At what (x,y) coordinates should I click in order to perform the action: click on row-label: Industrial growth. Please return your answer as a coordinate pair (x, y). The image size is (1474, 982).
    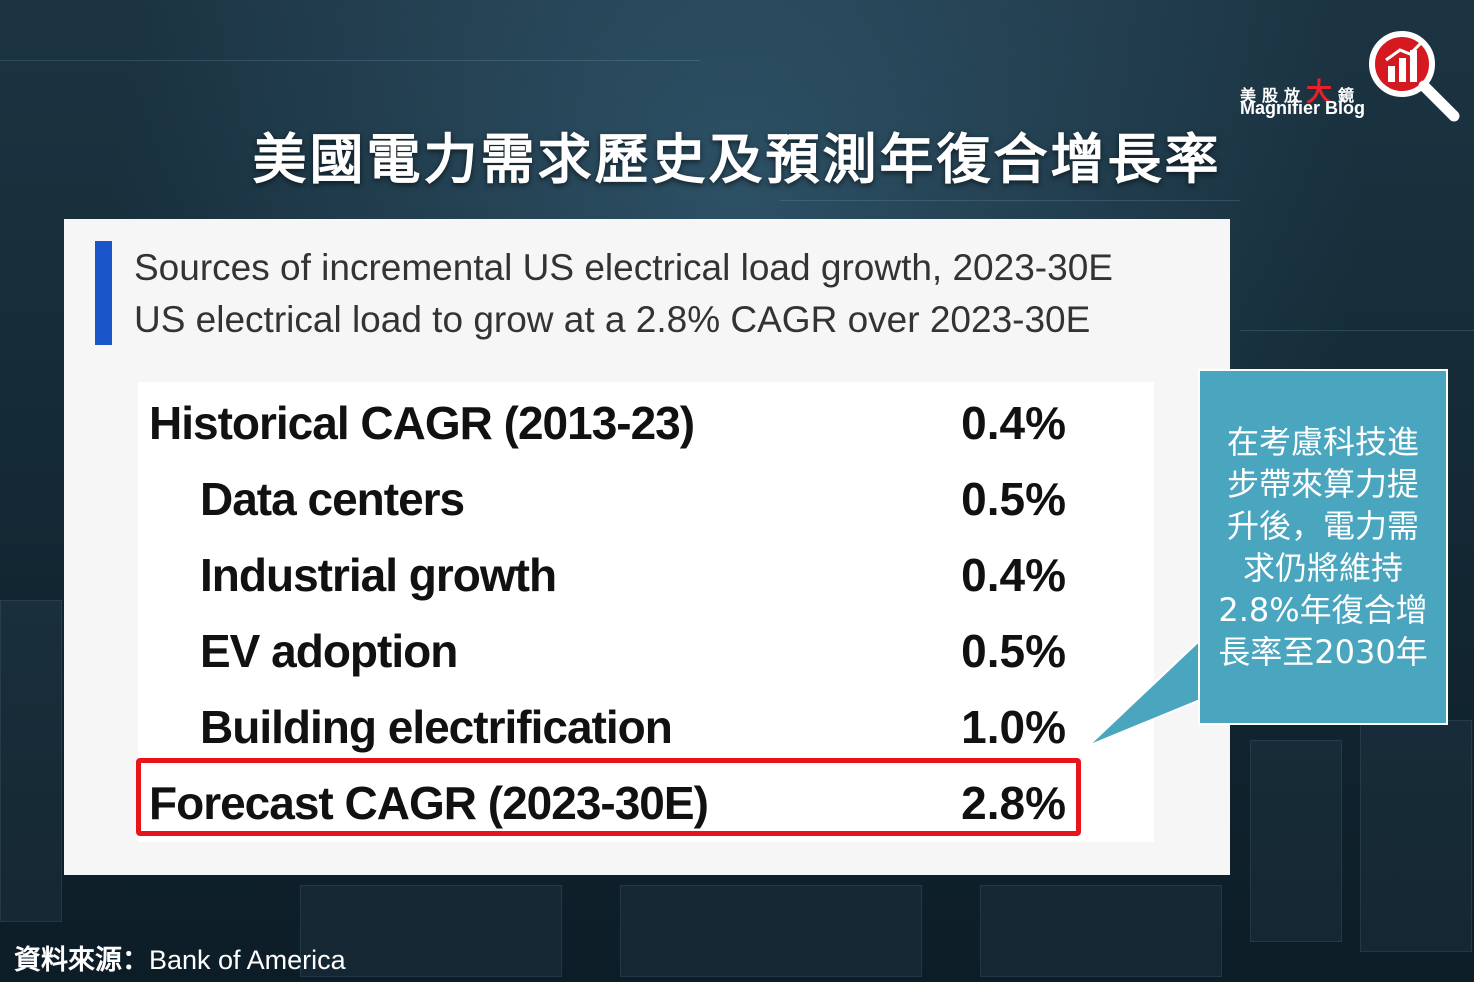
    Looking at the image, I should click on (378, 575).